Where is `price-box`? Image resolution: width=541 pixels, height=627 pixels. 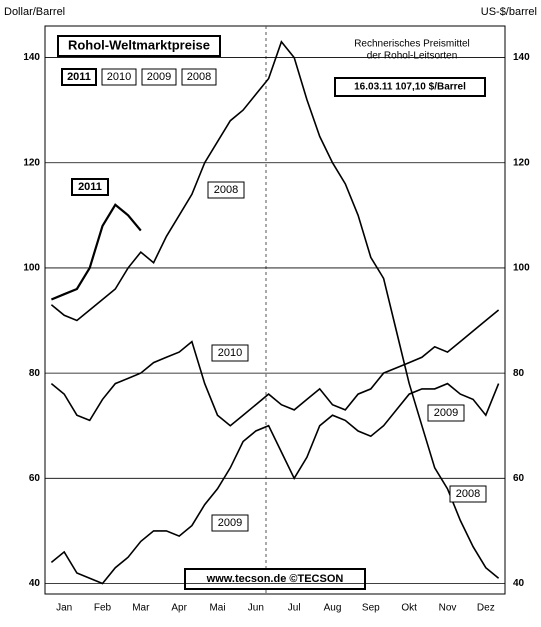
price-box is located at coordinates (410, 87).